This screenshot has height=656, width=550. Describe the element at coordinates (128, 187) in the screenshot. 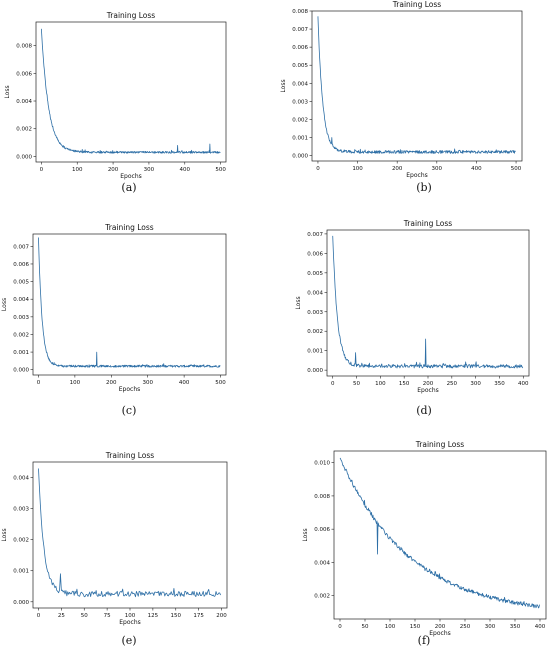

I see `subfigure-caption: (a)` at that location.